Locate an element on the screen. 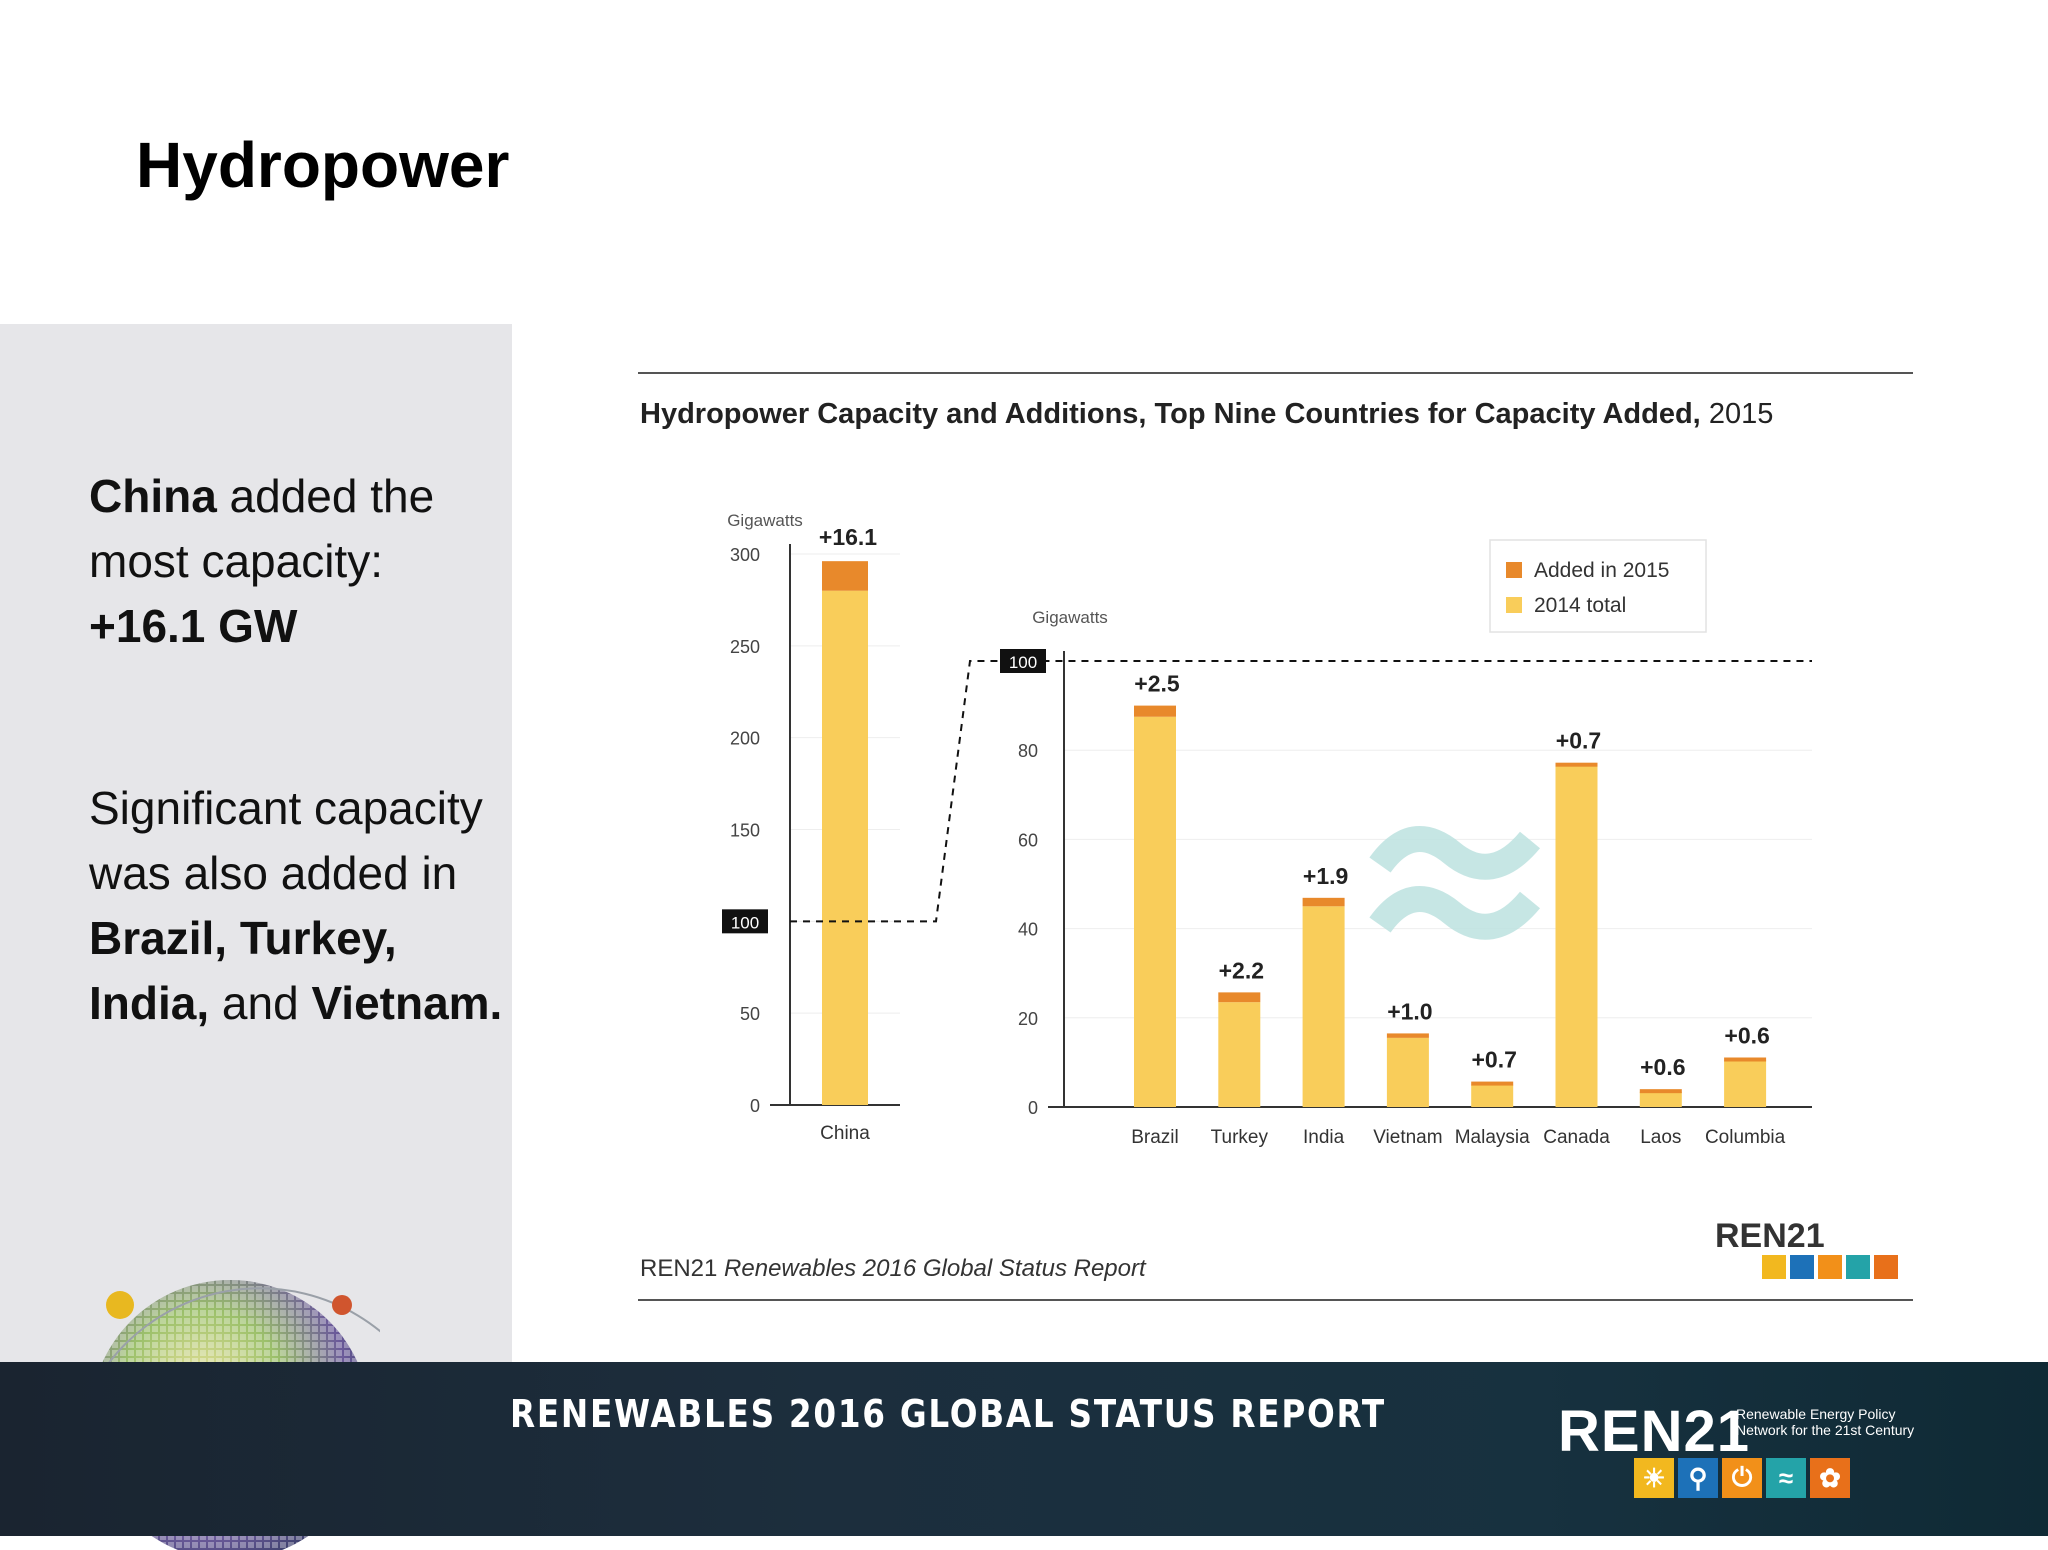  left-tick-label: 150 is located at coordinates (745, 831).